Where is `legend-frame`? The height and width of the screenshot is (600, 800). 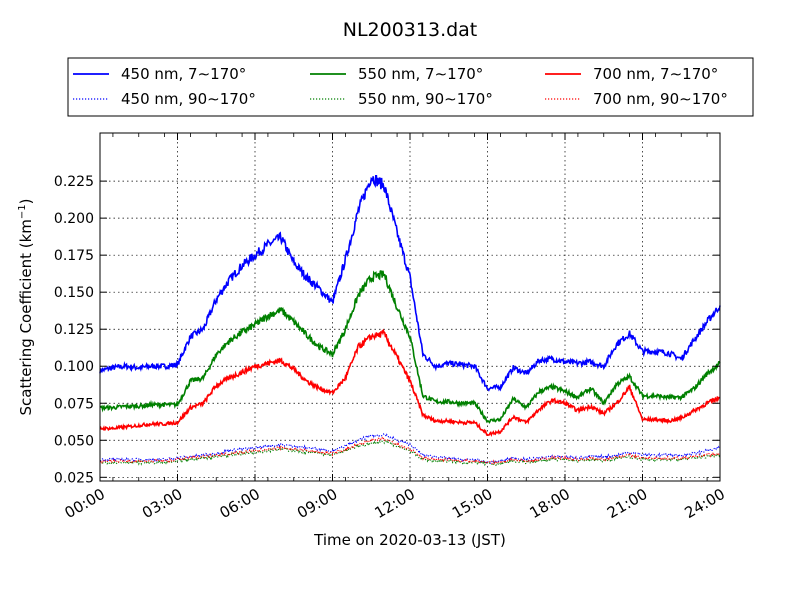
legend-frame is located at coordinates (410, 87).